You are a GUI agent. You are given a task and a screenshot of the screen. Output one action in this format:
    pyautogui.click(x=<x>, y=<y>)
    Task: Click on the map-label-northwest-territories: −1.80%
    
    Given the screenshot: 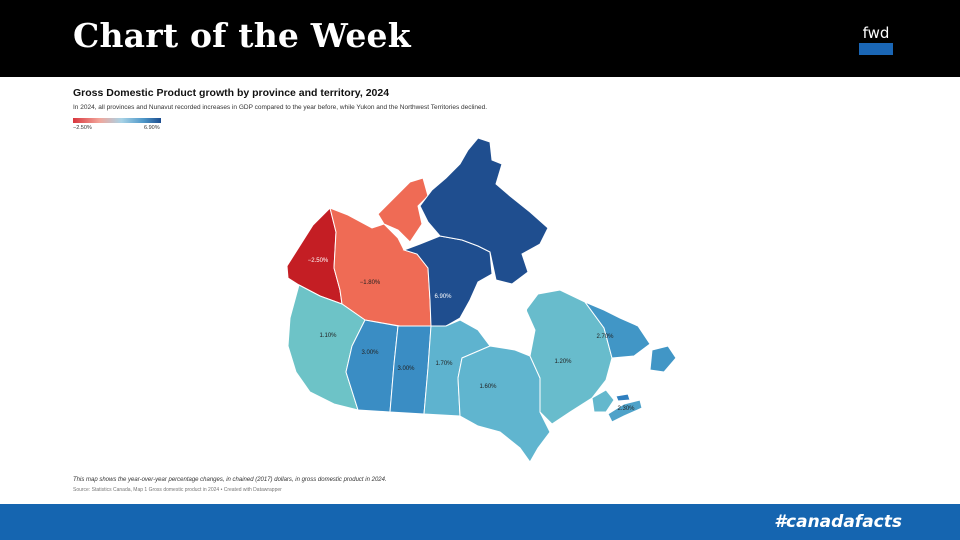 What is the action you would take?
    pyautogui.click(x=370, y=283)
    